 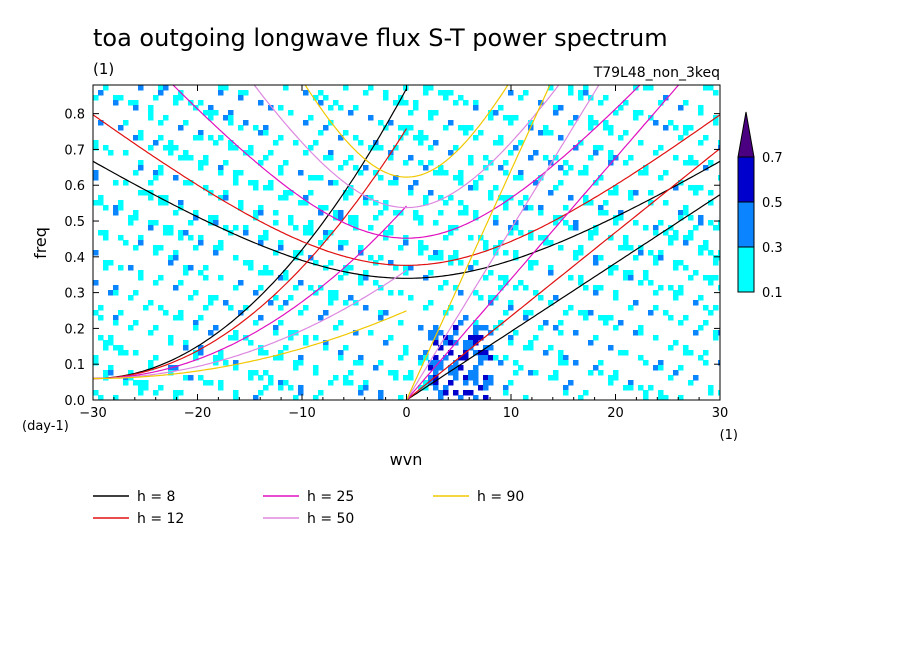 What do you see at coordinates (720, 413) in the screenshot?
I see `x-tick-label: 30` at bounding box center [720, 413].